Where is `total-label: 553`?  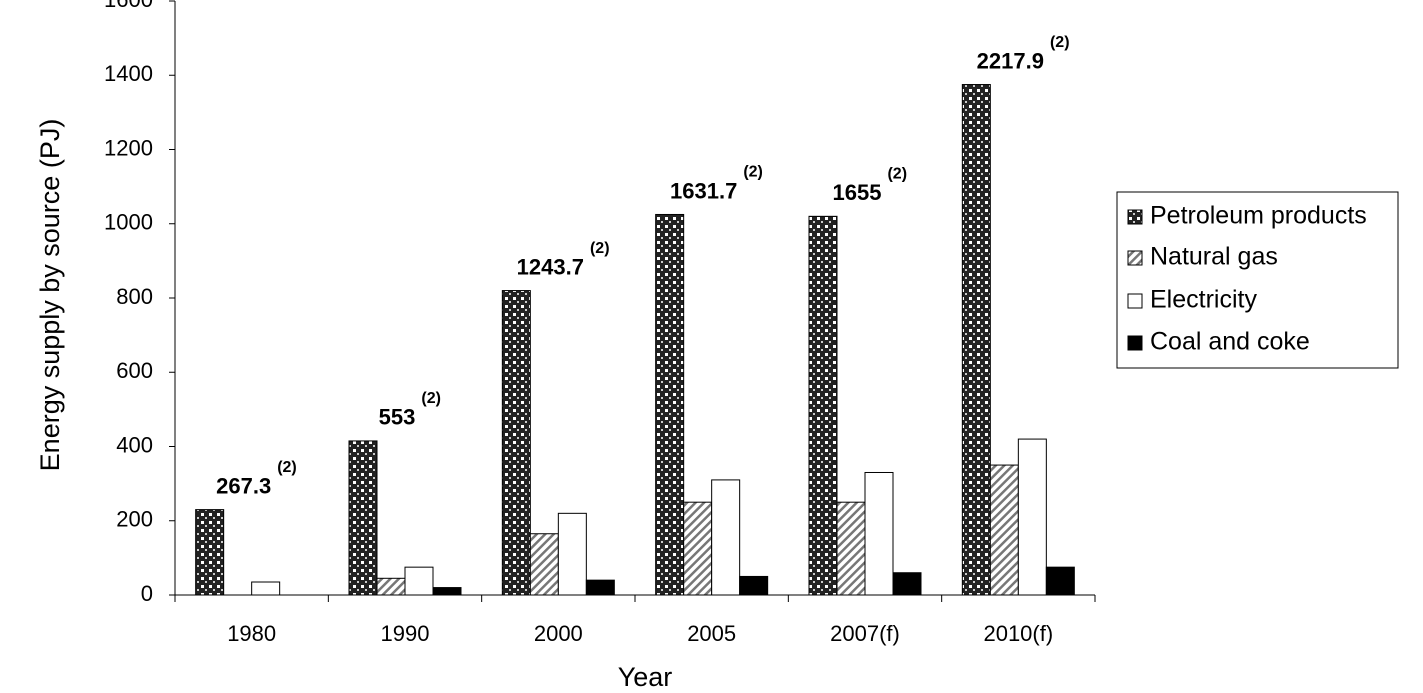
total-label: 553 is located at coordinates (397, 417).